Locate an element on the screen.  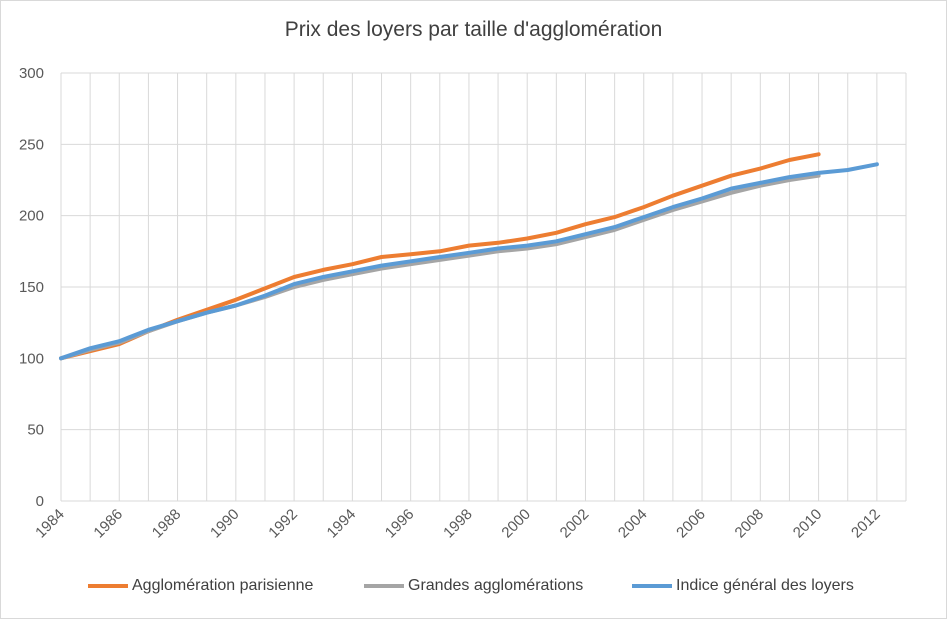
x-tick-label: 2006 is located at coordinates (691, 524).